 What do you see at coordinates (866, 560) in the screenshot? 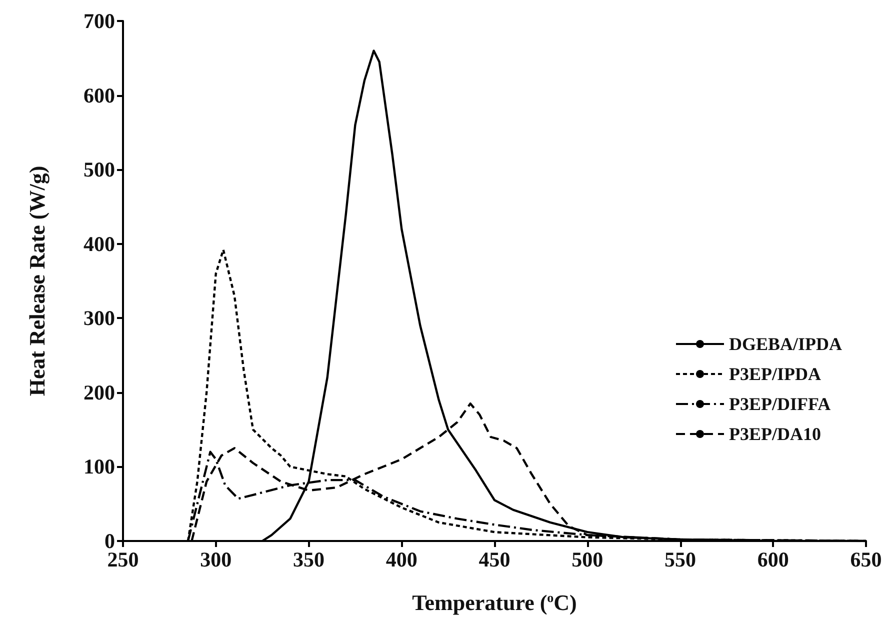
I see `x-tick-label: 650` at bounding box center [866, 560].